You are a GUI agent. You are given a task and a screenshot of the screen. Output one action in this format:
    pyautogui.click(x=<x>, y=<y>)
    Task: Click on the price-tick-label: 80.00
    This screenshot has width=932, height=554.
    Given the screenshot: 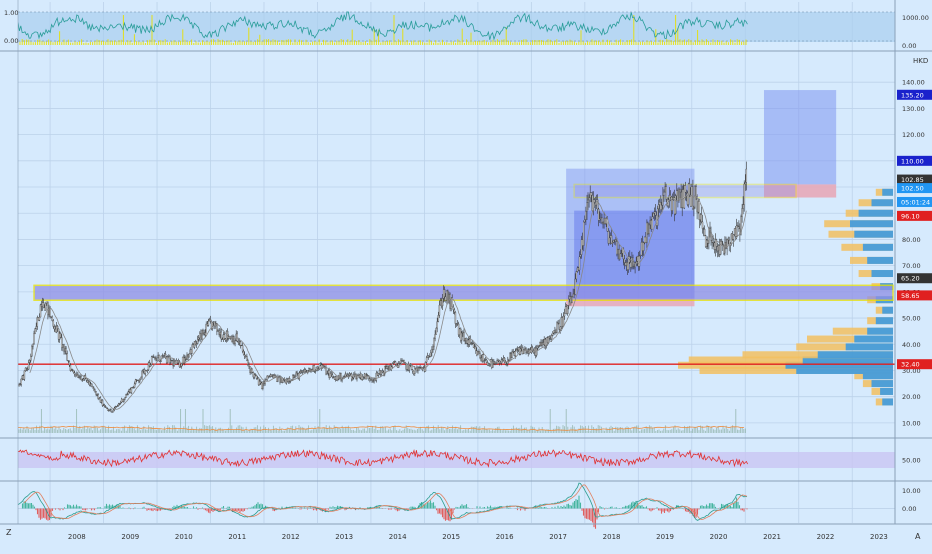 What is the action you would take?
    pyautogui.click(x=911, y=240)
    